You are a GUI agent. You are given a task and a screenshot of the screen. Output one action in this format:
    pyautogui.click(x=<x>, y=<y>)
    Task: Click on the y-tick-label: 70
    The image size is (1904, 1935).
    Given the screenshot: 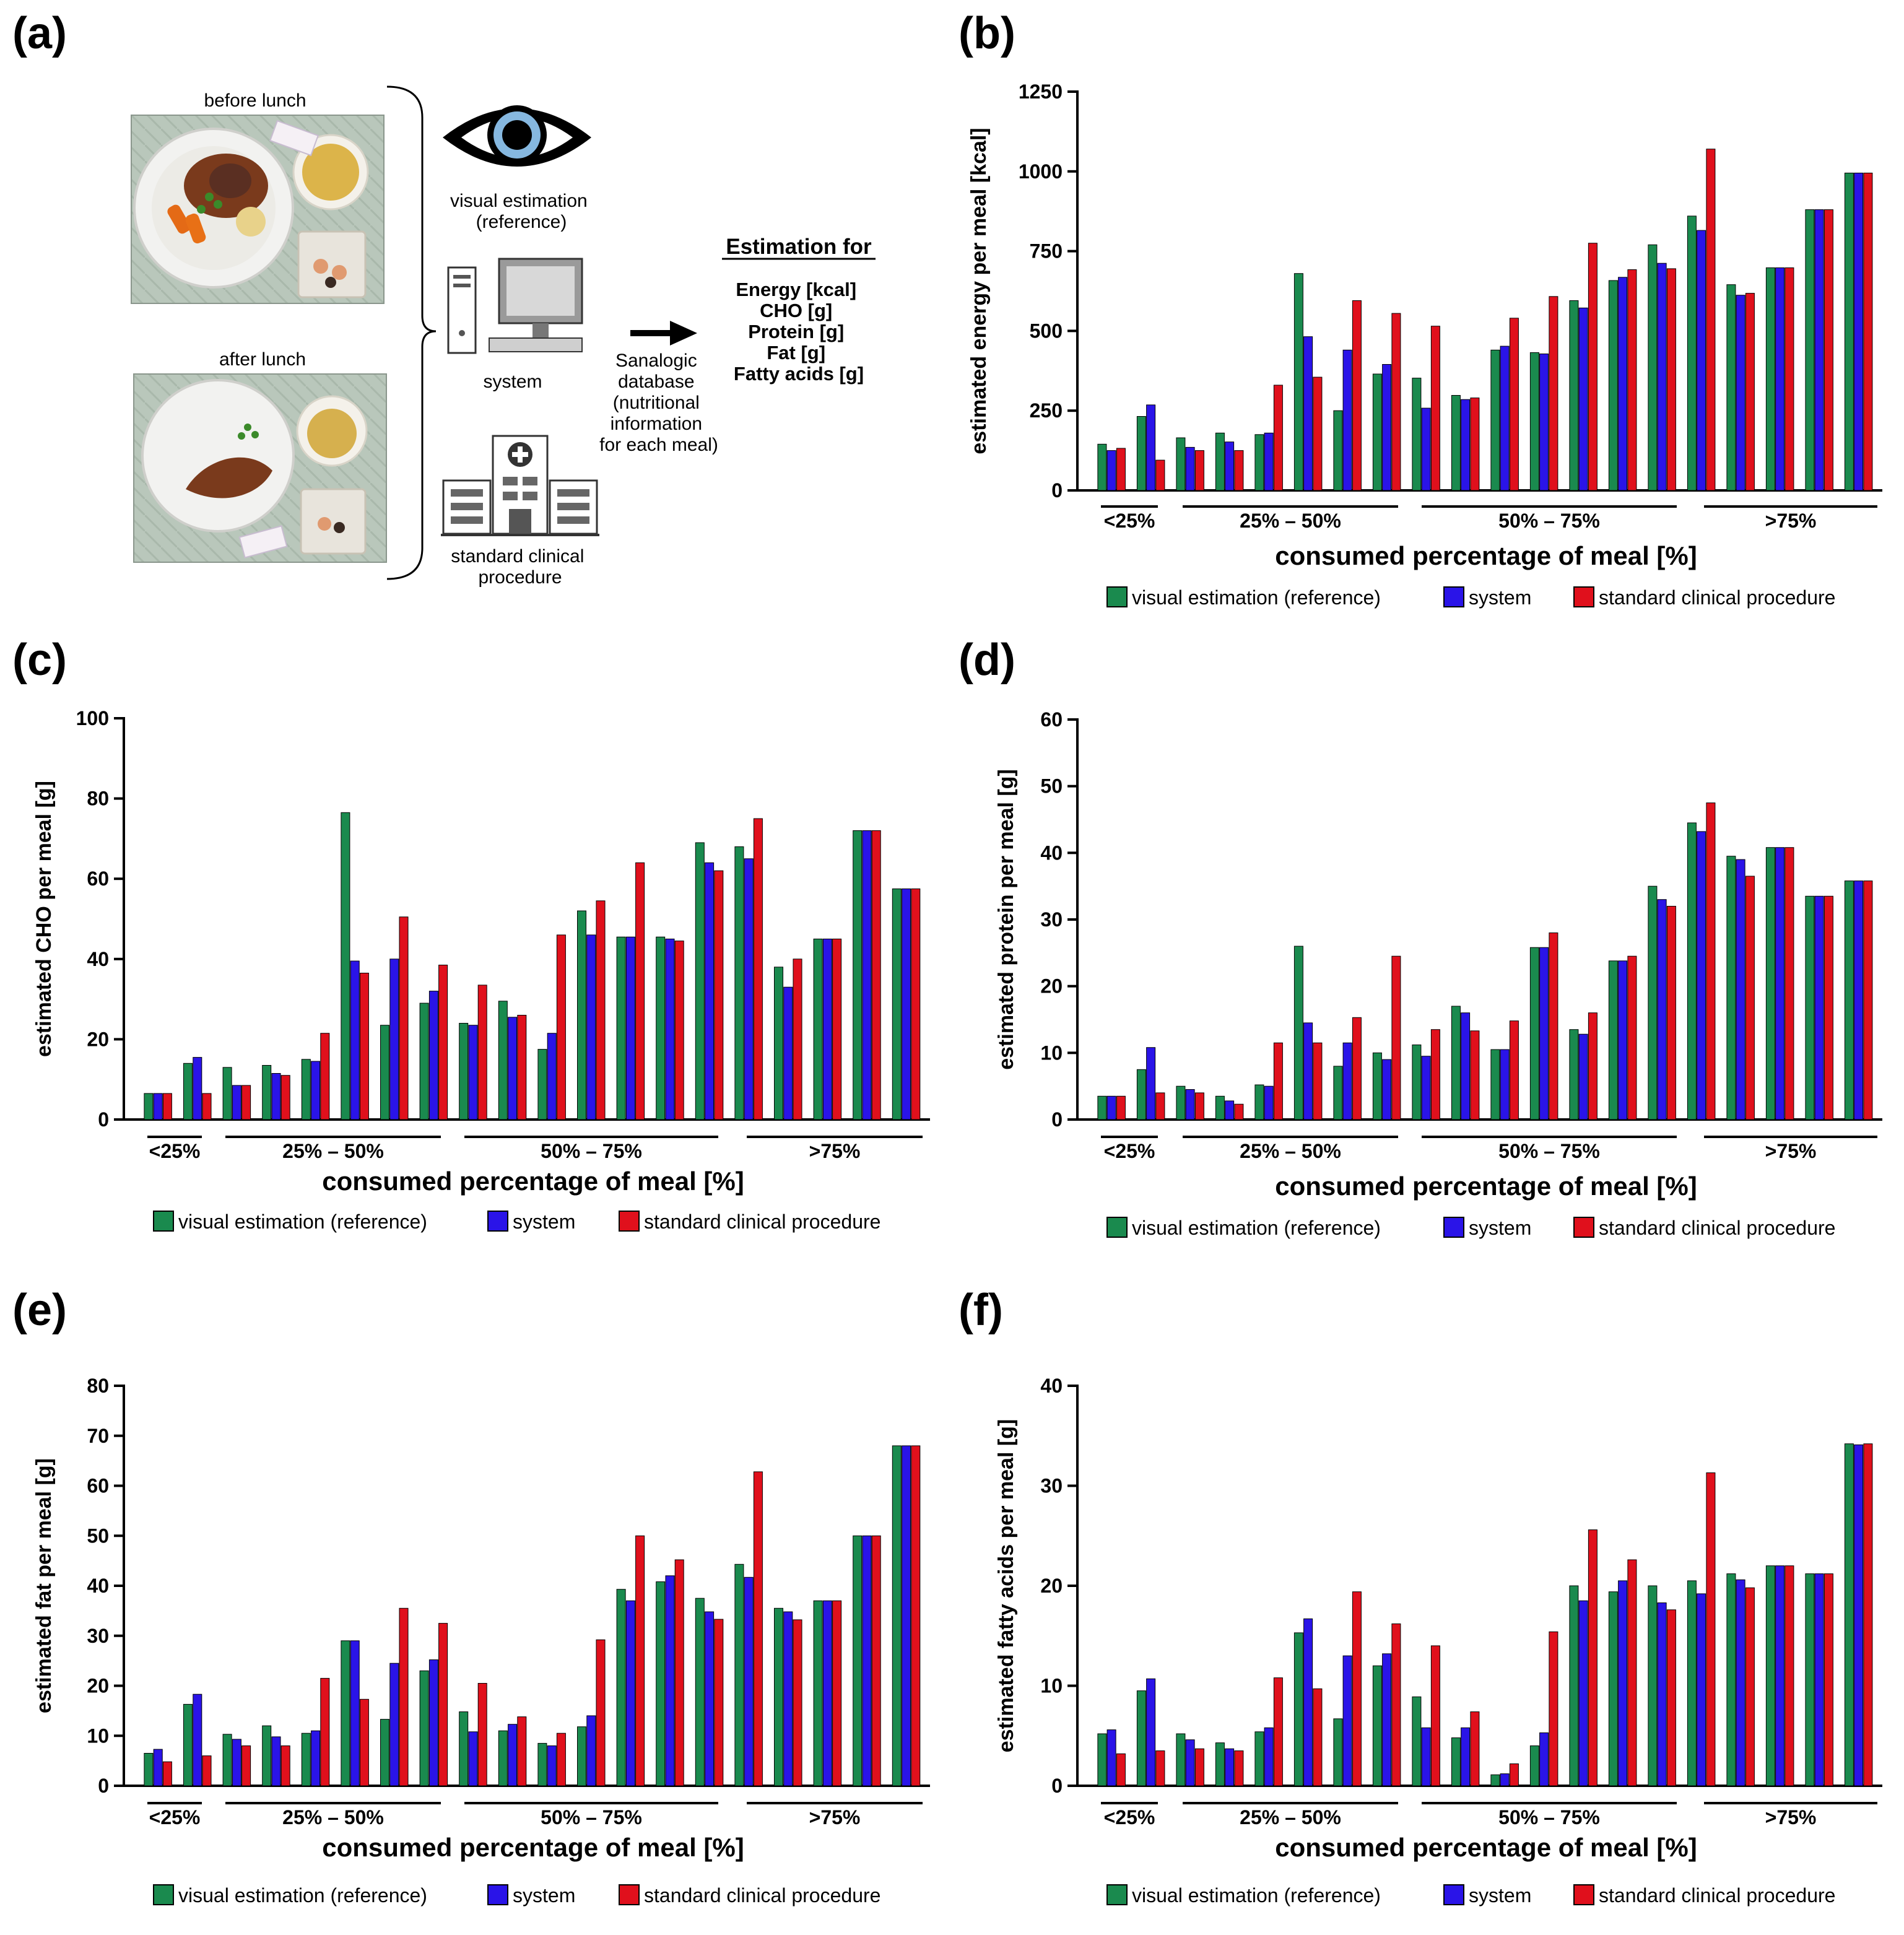 What is the action you would take?
    pyautogui.click(x=98, y=1436)
    